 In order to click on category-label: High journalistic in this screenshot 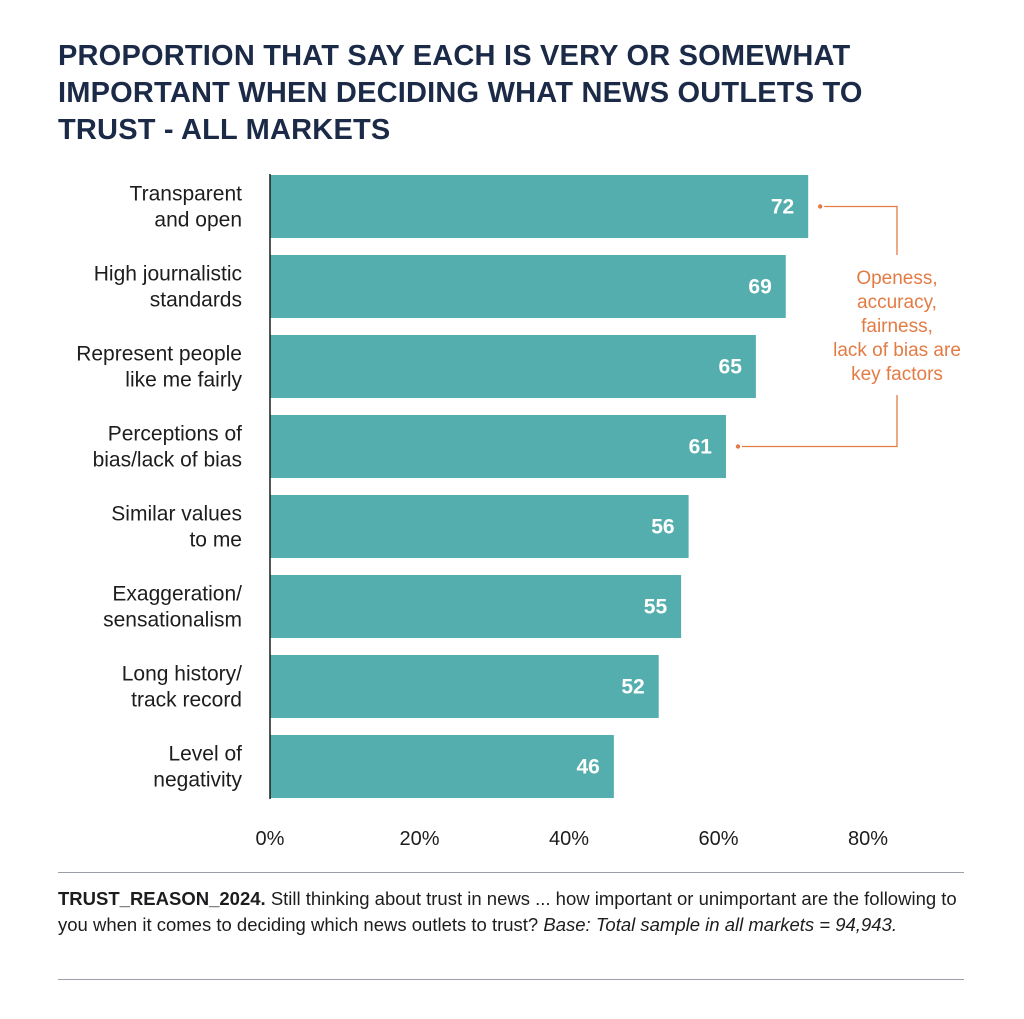, I will do `click(168, 274)`.